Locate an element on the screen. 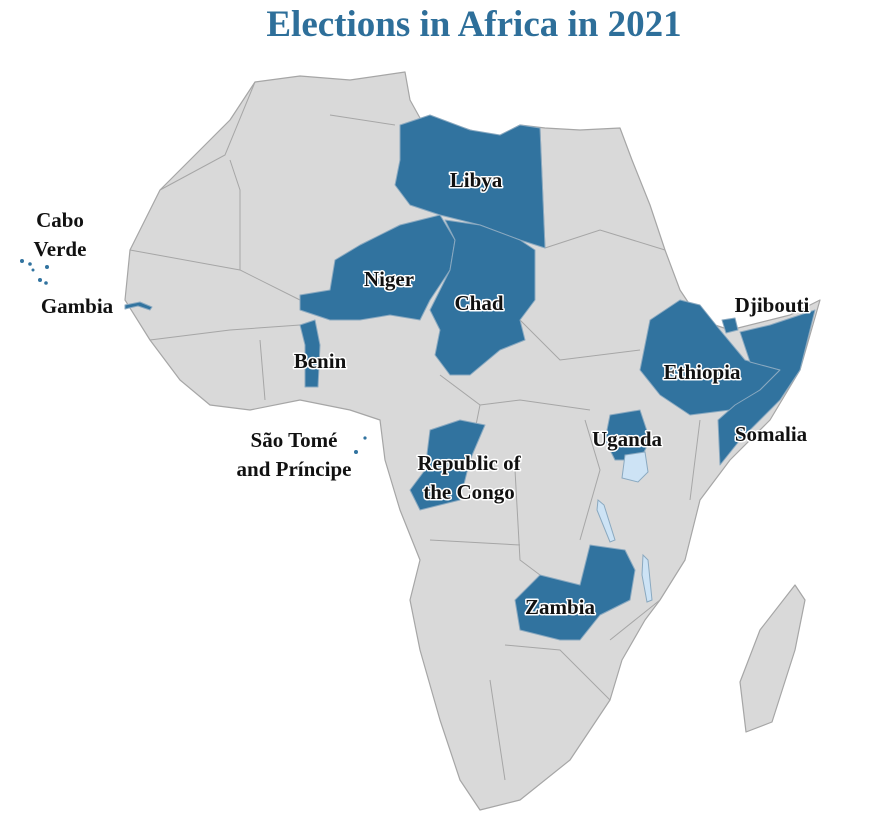 The image size is (884, 818). country-label: Gambia is located at coordinates (77, 306).